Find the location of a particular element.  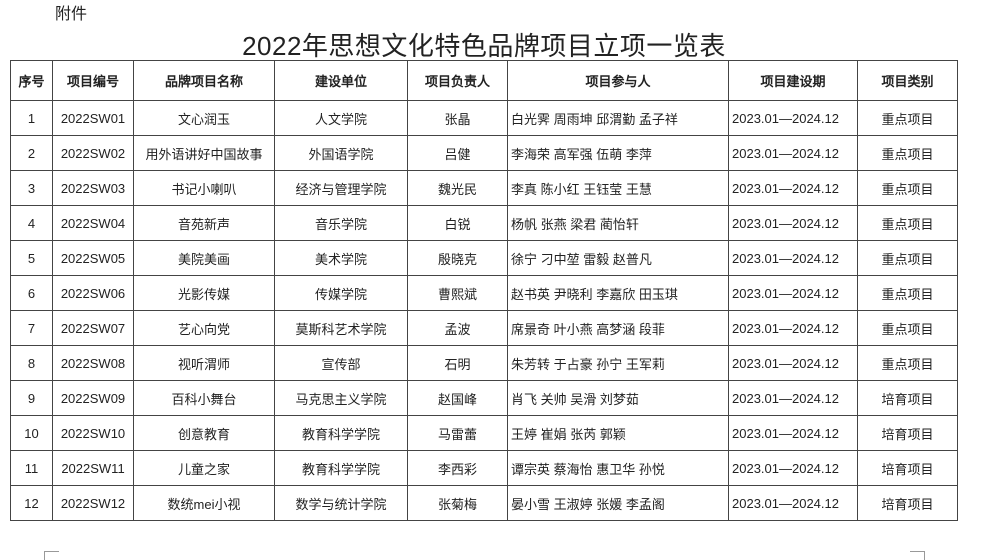

header-category: 项目类别 is located at coordinates (907, 80).